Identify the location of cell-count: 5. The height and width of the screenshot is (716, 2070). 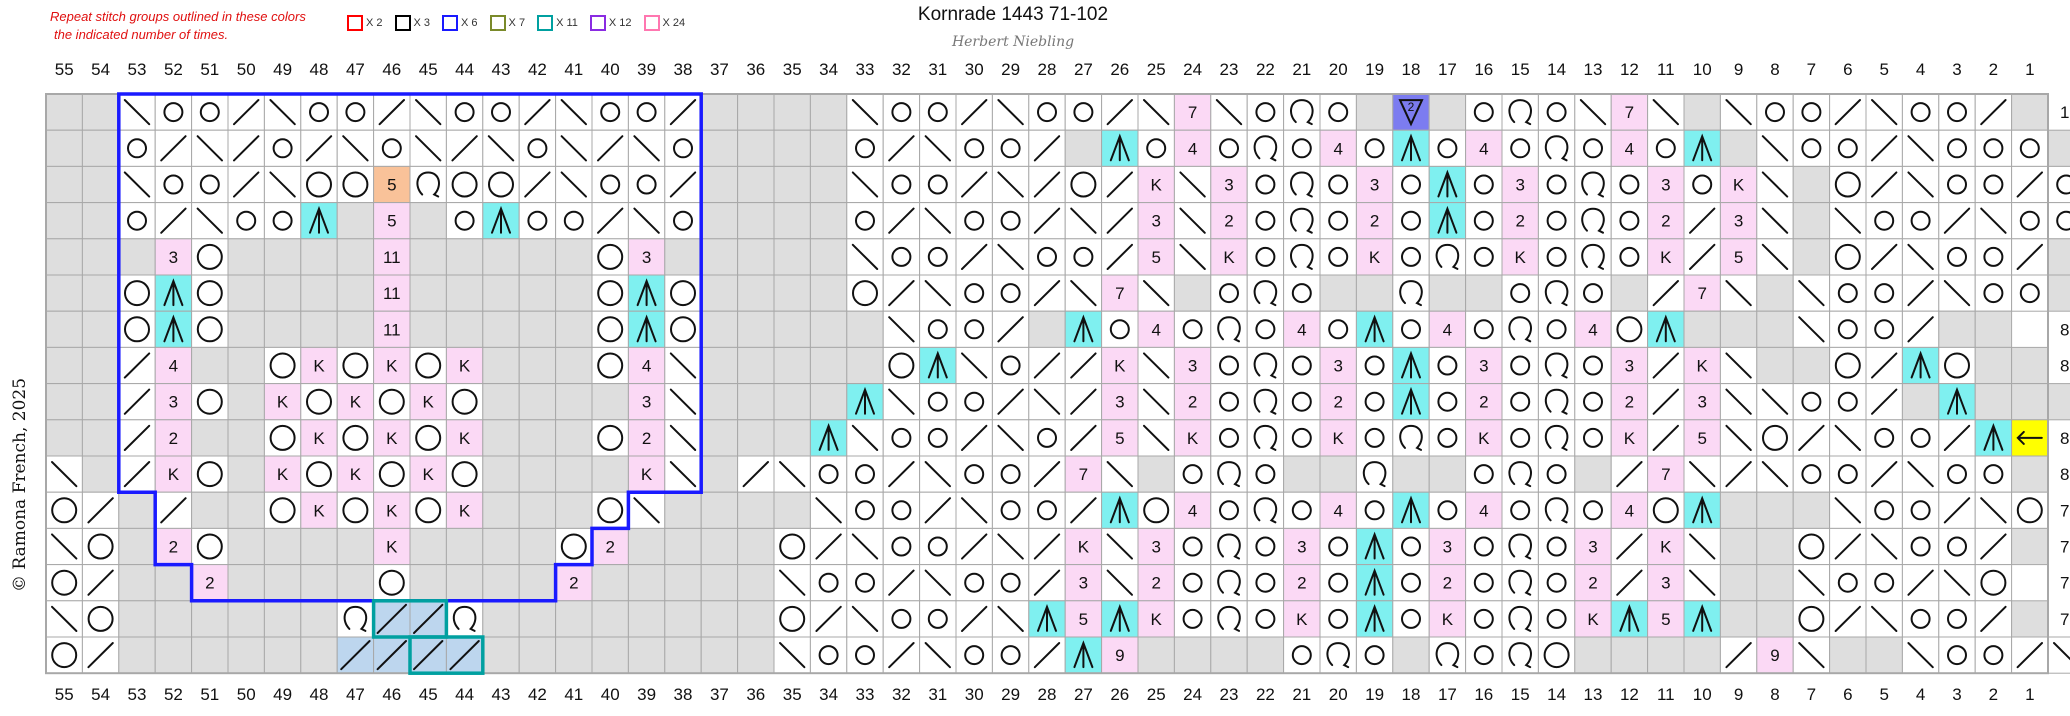
(1738, 257).